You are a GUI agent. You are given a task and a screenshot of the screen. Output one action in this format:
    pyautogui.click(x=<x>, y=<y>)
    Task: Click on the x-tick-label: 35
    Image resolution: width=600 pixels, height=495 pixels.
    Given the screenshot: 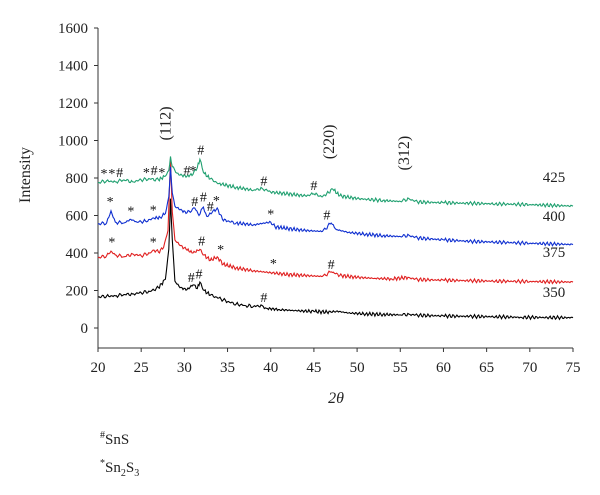 What is the action you would take?
    pyautogui.click(x=227, y=368)
    